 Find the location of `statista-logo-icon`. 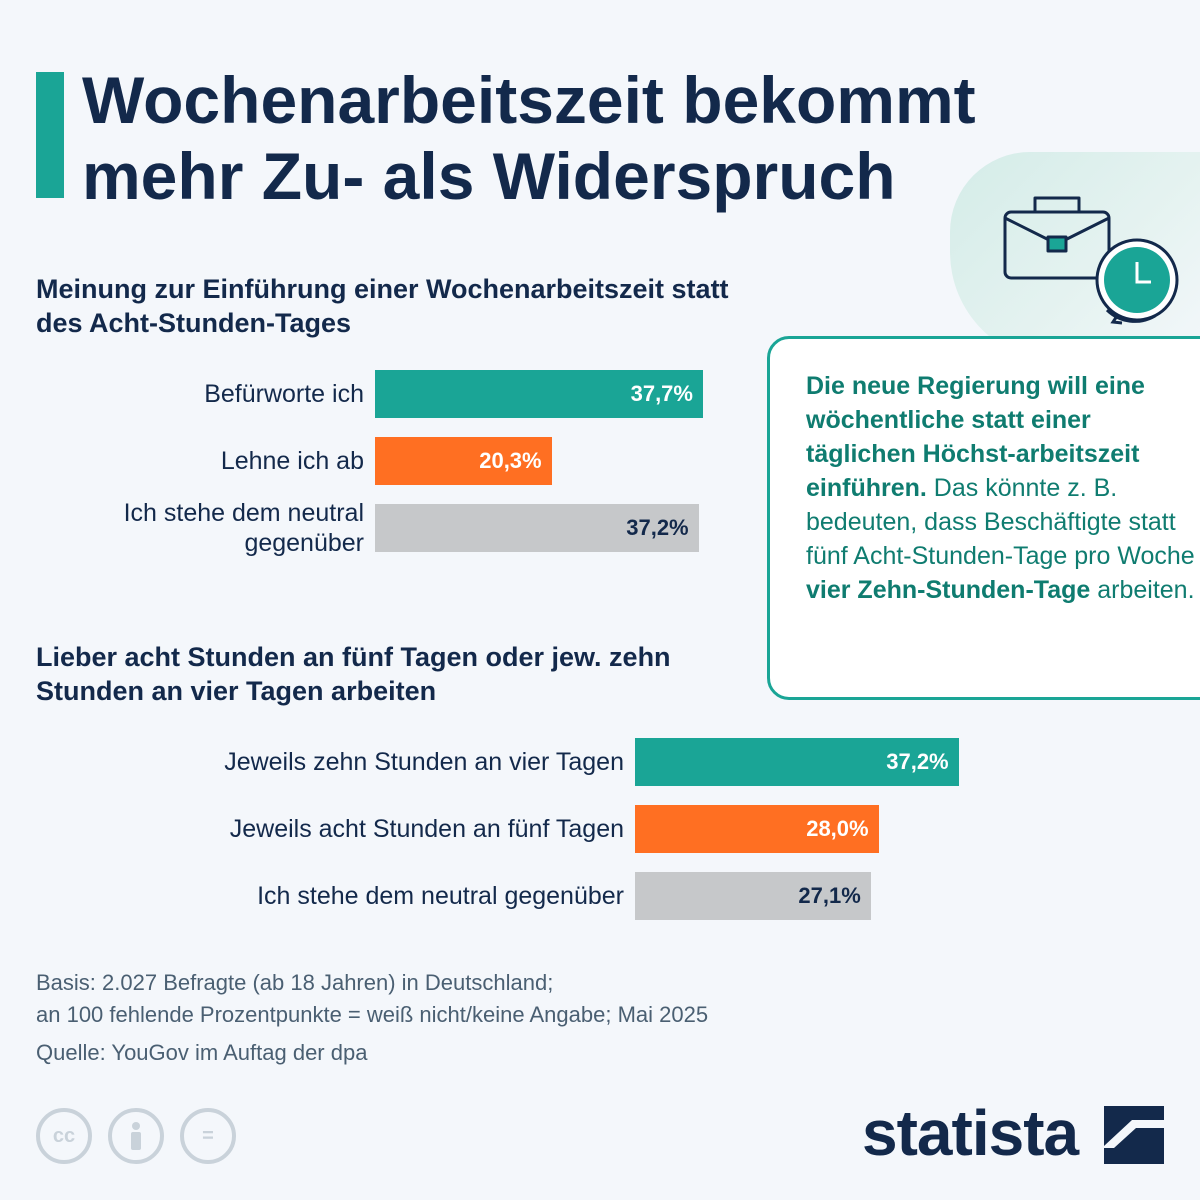

statista-logo-icon is located at coordinates (1134, 1135).